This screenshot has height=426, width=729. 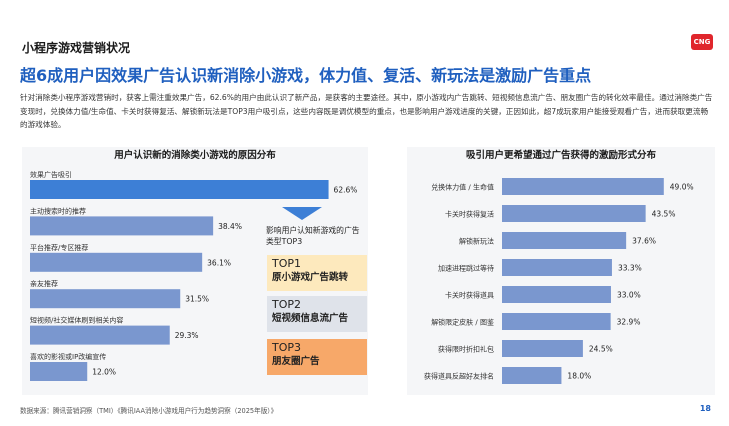 What do you see at coordinates (230, 226) in the screenshot?
I see `left-bar-value-label: 38.4%` at bounding box center [230, 226].